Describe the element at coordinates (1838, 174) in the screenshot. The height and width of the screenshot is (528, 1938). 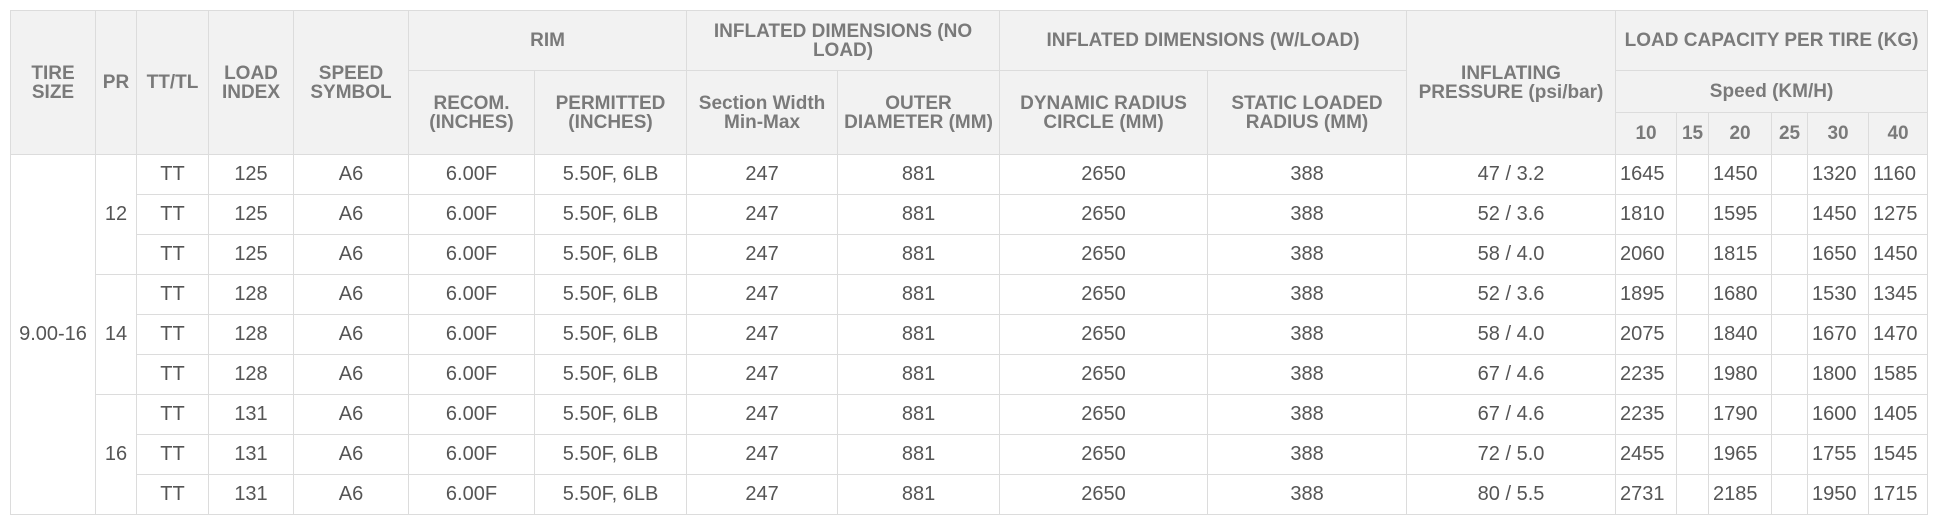
I see `load-cell: 1320` at that location.